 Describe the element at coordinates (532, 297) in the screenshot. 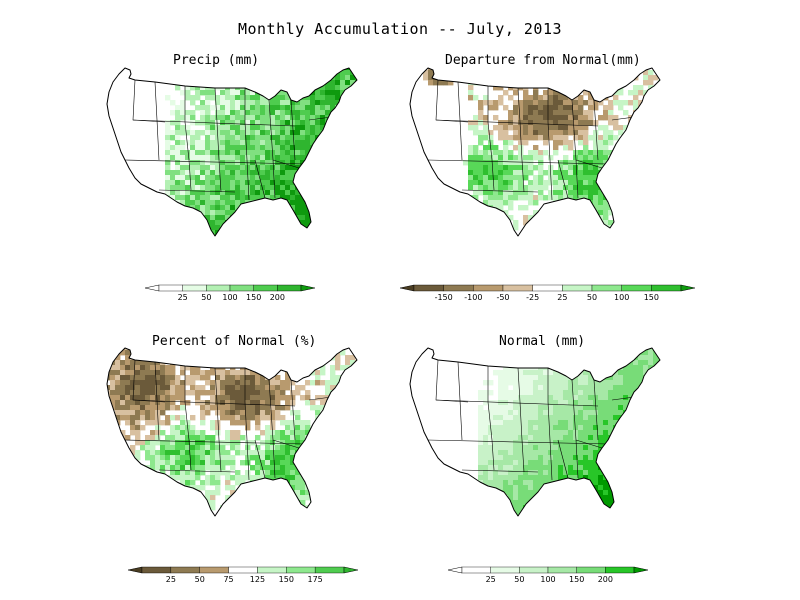

I see `colorbar-tick-label: -25` at that location.